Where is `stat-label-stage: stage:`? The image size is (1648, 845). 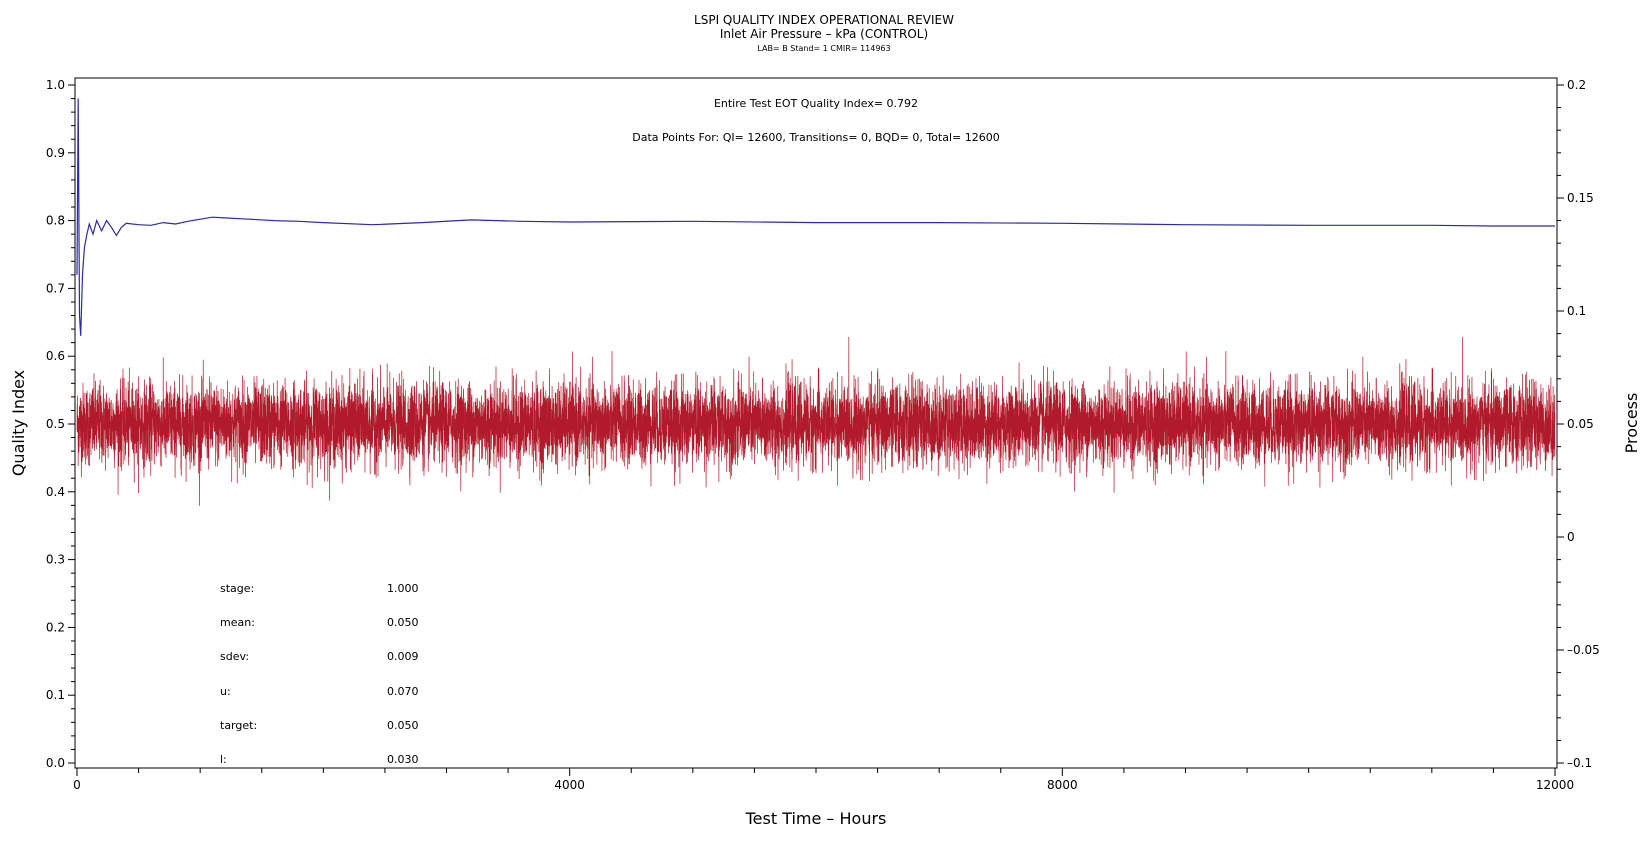
stat-label-stage: stage: is located at coordinates (237, 588).